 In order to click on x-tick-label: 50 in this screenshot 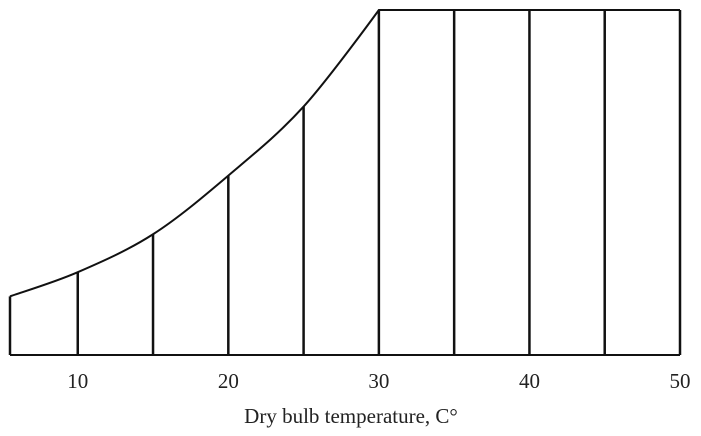, I will do `click(680, 381)`.